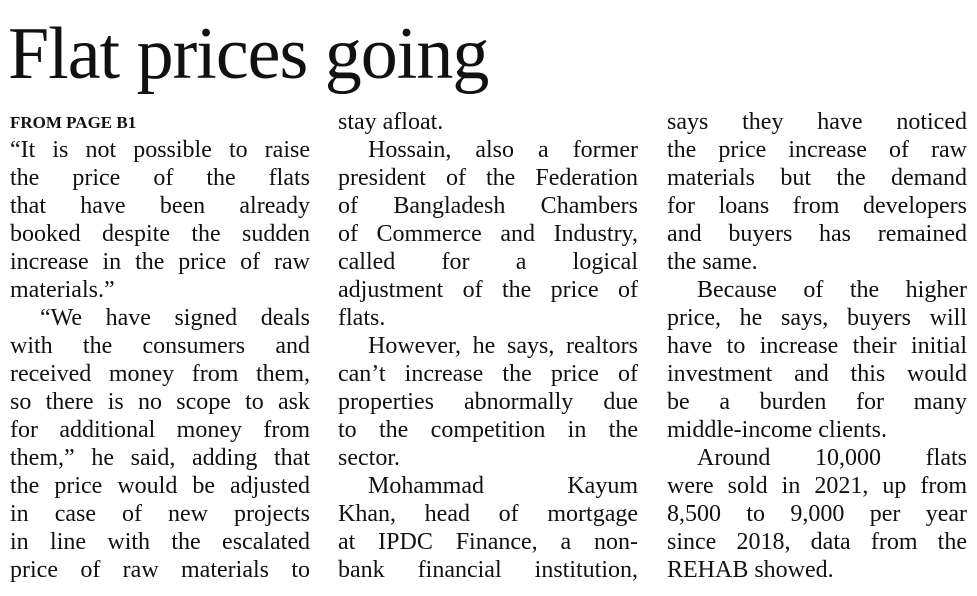 This screenshot has height=596, width=977. I want to click on text-line: that have been already, so click(160, 206).